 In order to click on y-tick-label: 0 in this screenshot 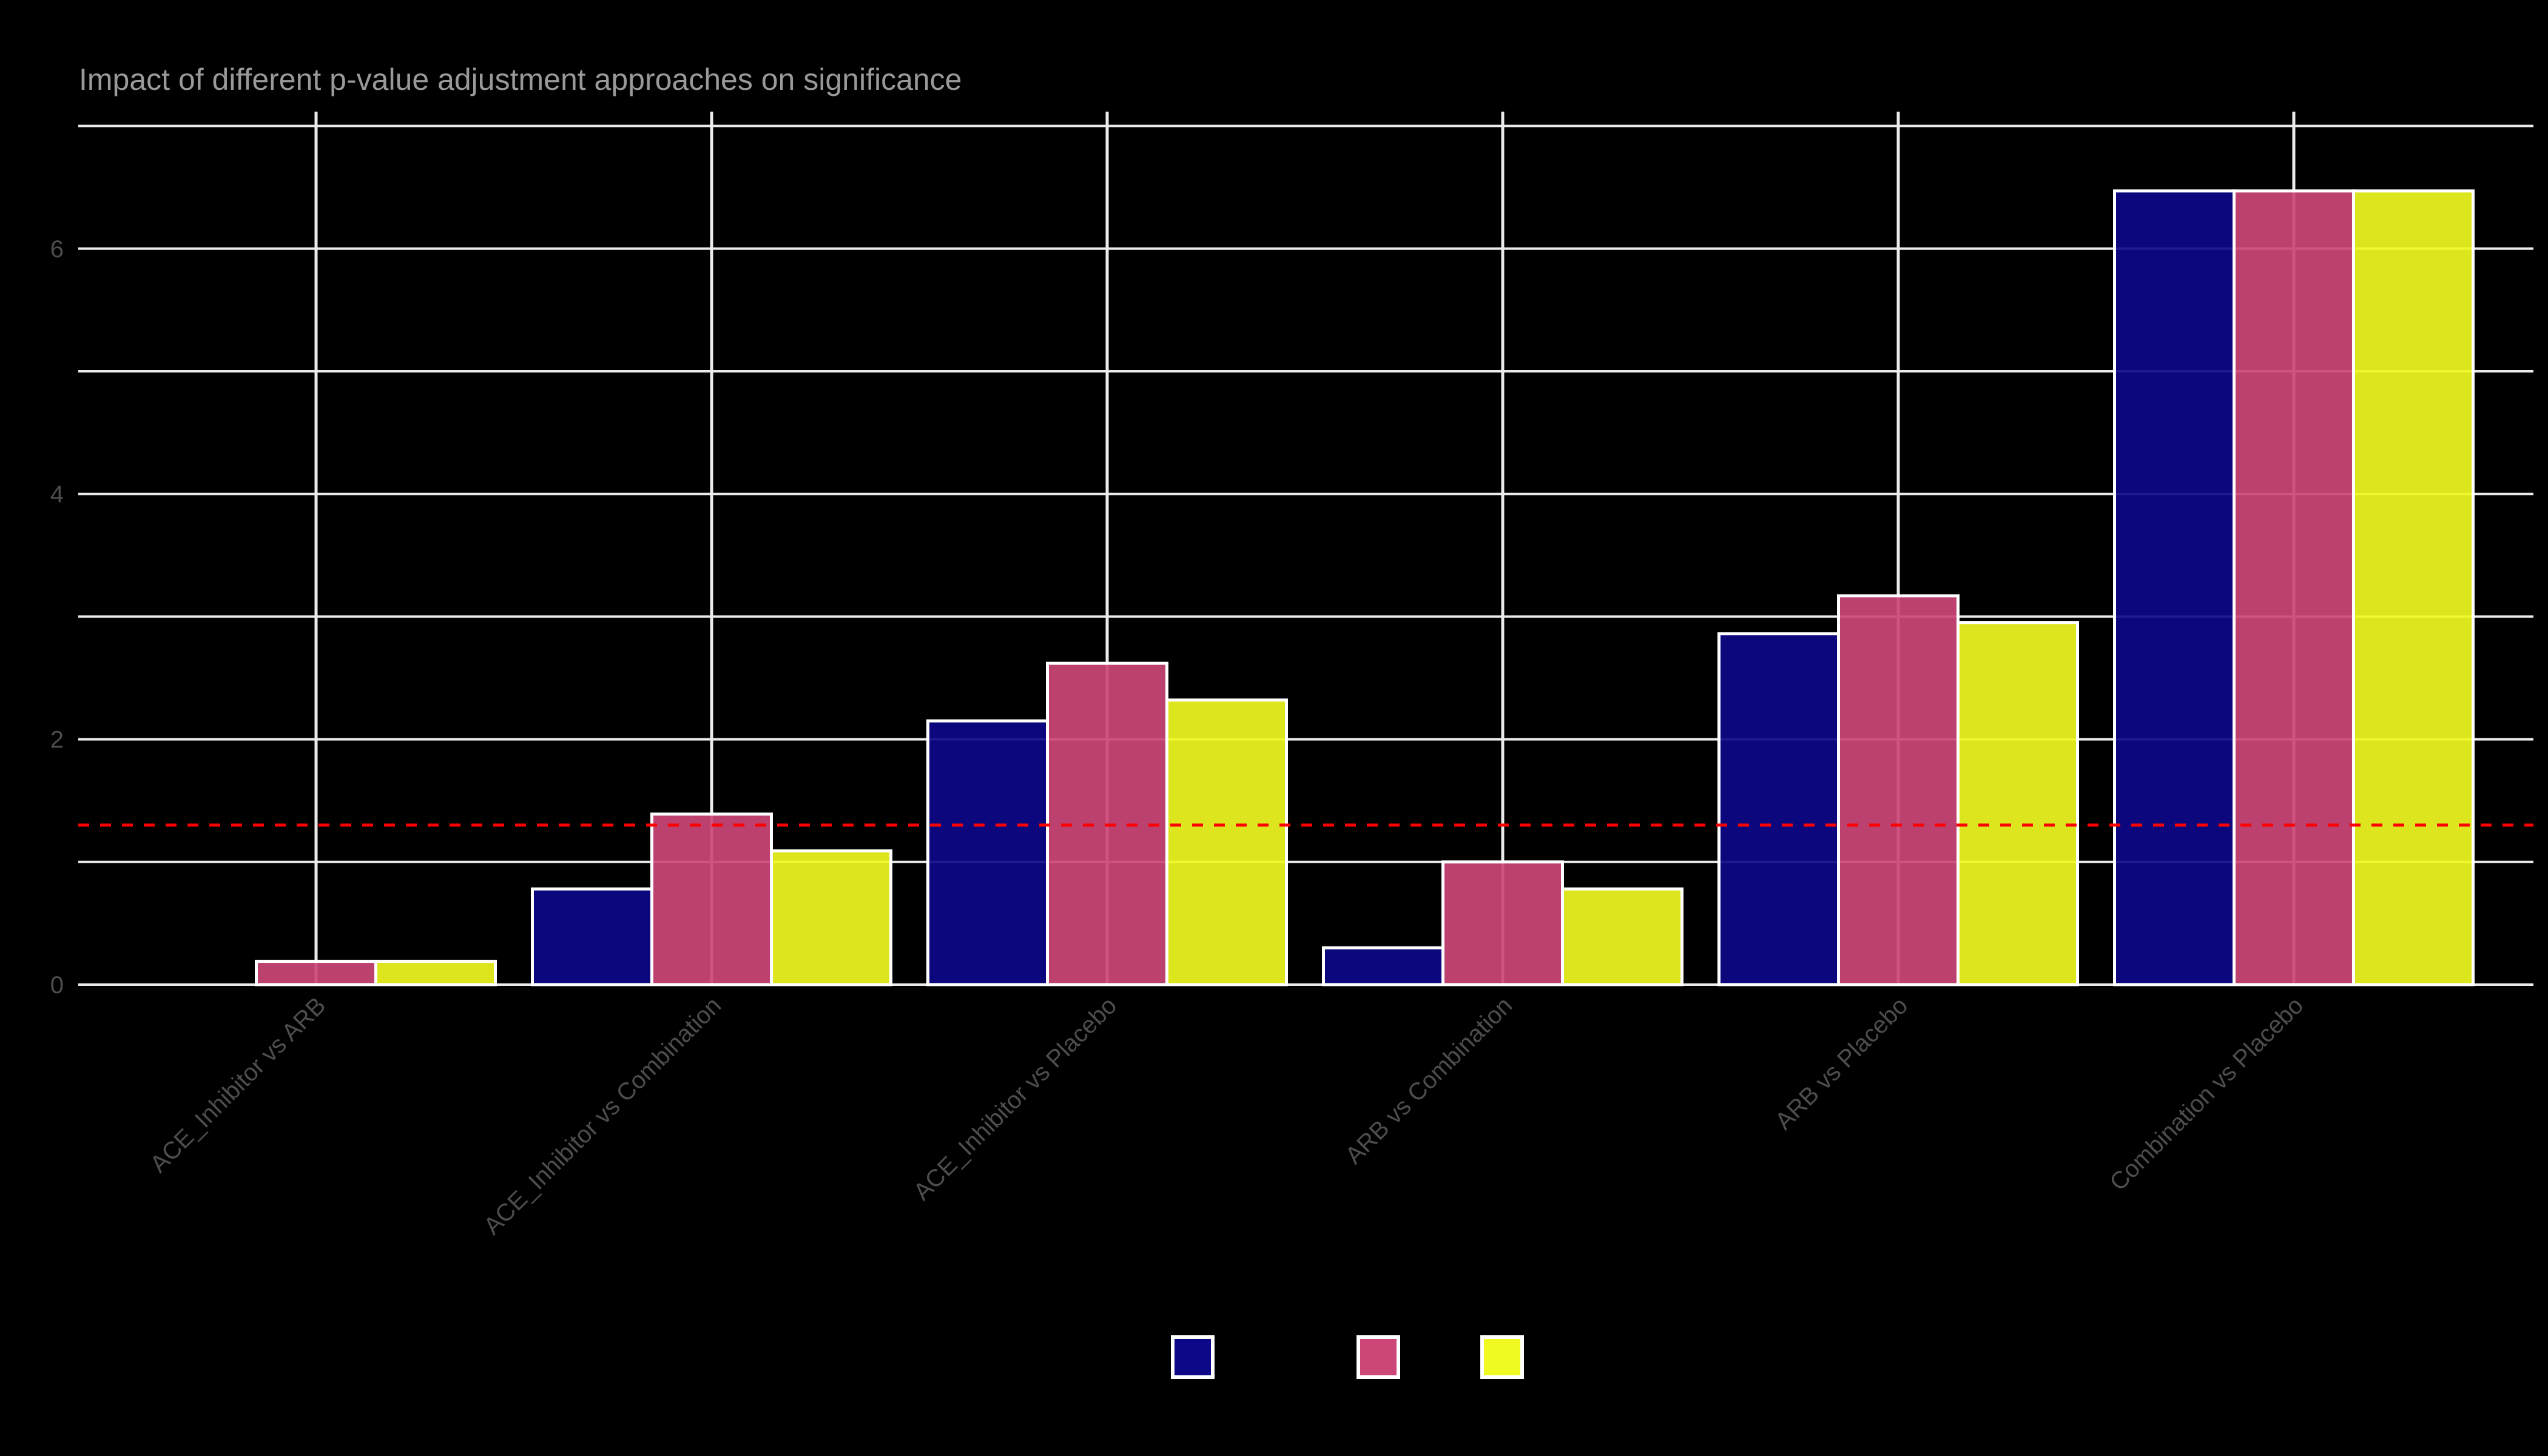, I will do `click(57, 985)`.